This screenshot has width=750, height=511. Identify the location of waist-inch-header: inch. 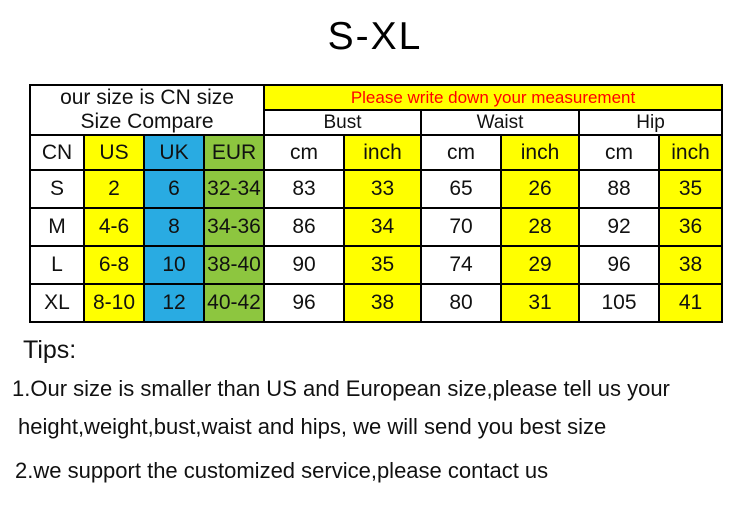
(540, 152).